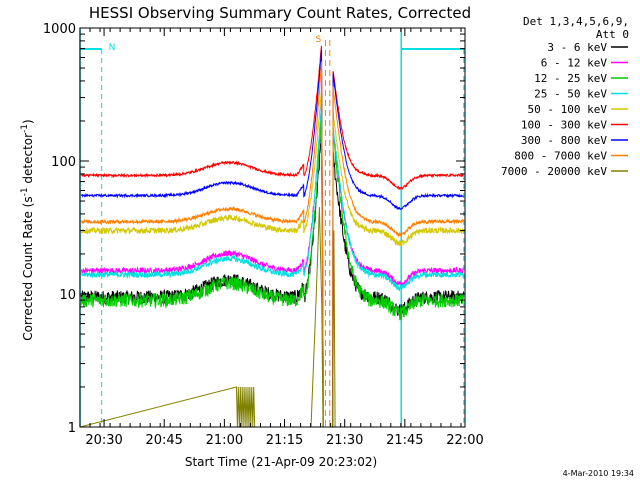 Image resolution: width=640 pixels, height=480 pixels. Describe the element at coordinates (28, 121) in the screenshot. I see `y-axis-label-close: )` at that location.